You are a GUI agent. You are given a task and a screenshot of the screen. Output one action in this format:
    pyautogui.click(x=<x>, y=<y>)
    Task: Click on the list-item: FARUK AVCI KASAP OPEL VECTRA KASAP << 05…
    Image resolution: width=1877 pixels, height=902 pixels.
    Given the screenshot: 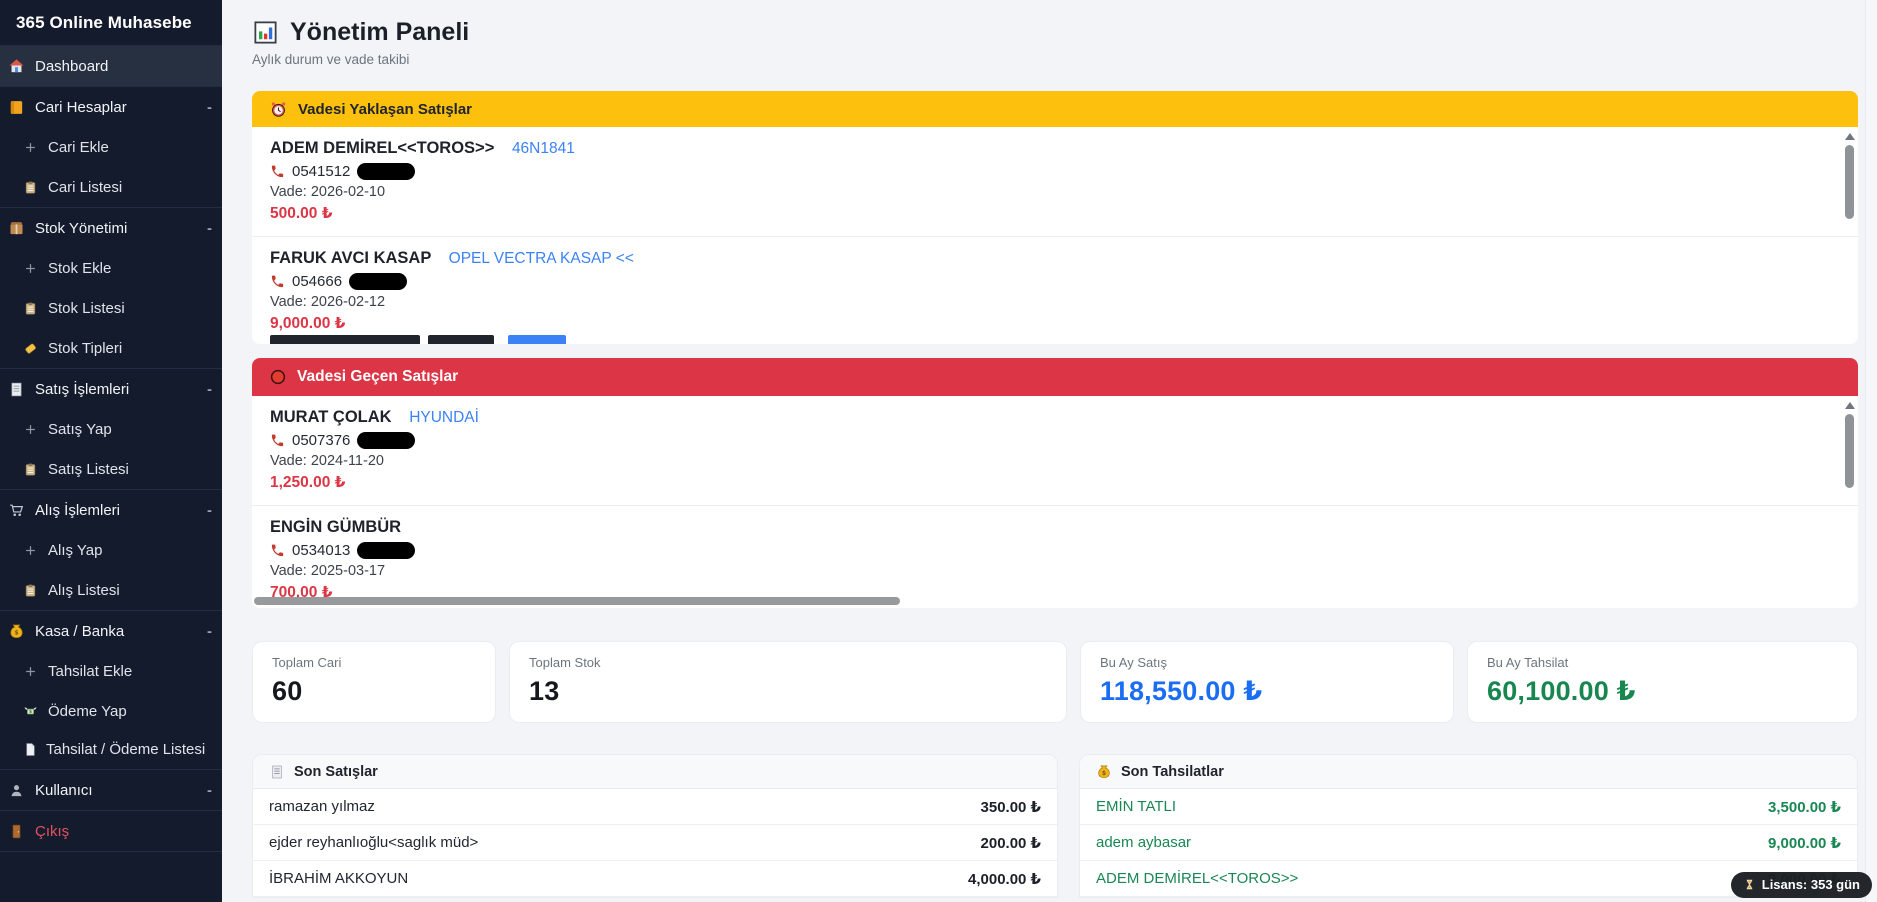 What is the action you would take?
    pyautogui.click(x=1055, y=290)
    